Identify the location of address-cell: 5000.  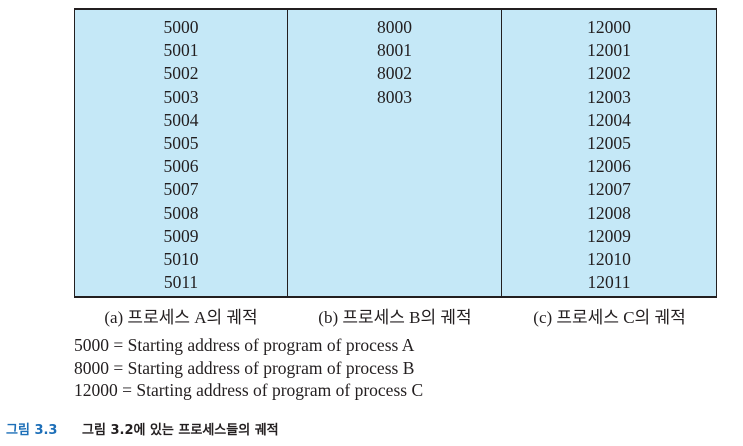
(181, 27).